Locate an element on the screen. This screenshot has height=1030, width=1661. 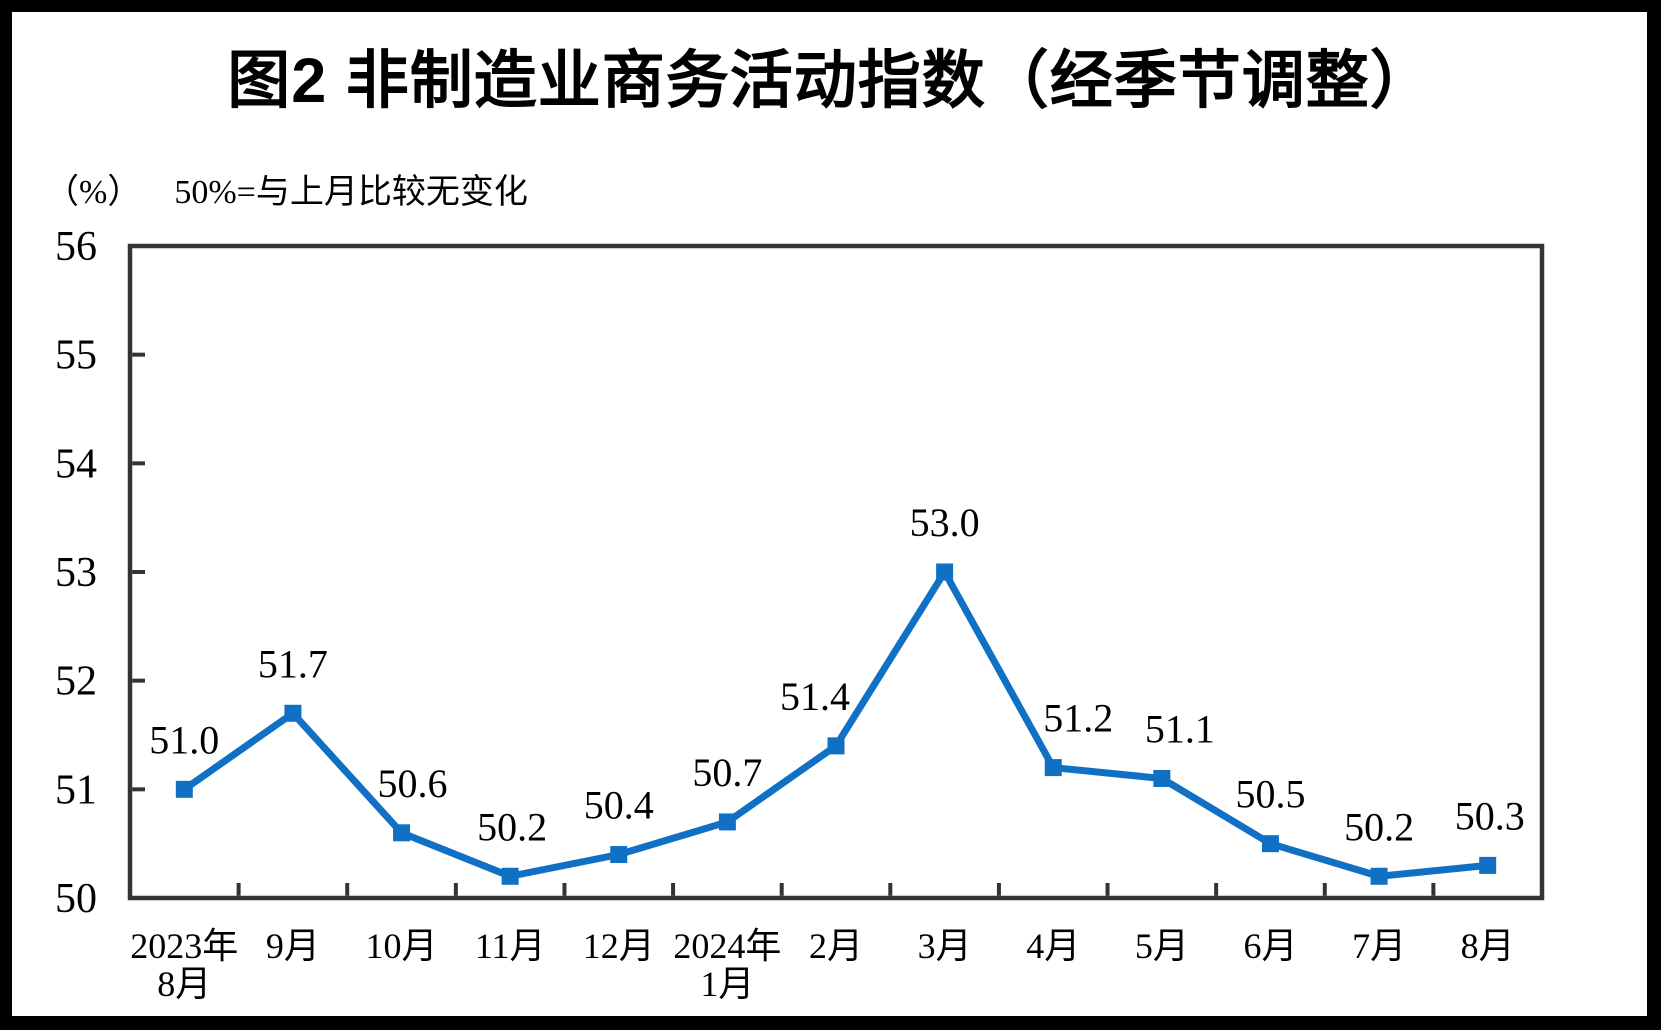
y-axis-label: 55 is located at coordinates (76, 356).